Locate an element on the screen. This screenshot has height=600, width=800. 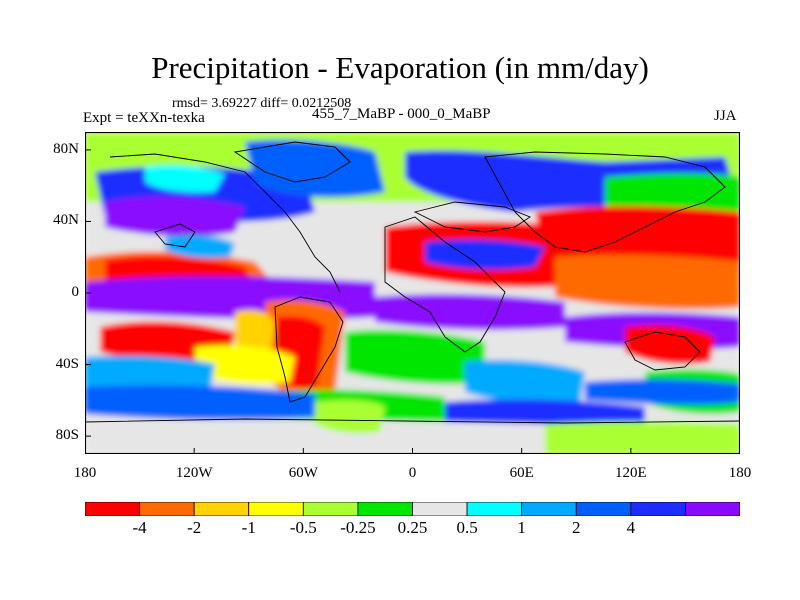
x-tick-label: 120E is located at coordinates (630, 473).